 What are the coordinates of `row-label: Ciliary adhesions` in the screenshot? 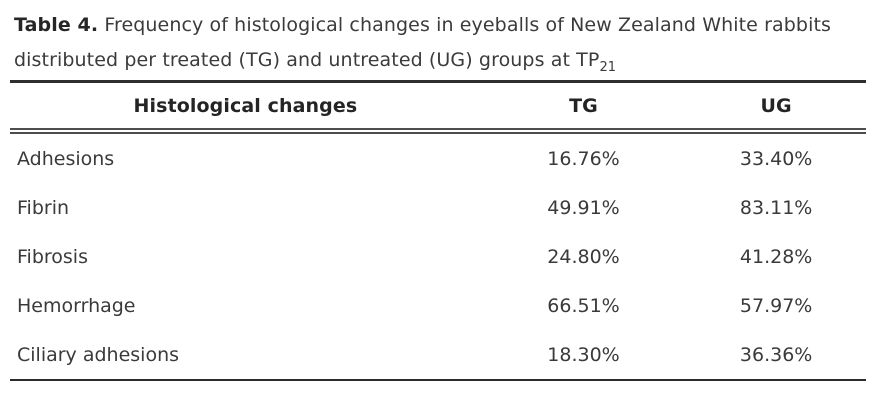 It's located at (98, 354).